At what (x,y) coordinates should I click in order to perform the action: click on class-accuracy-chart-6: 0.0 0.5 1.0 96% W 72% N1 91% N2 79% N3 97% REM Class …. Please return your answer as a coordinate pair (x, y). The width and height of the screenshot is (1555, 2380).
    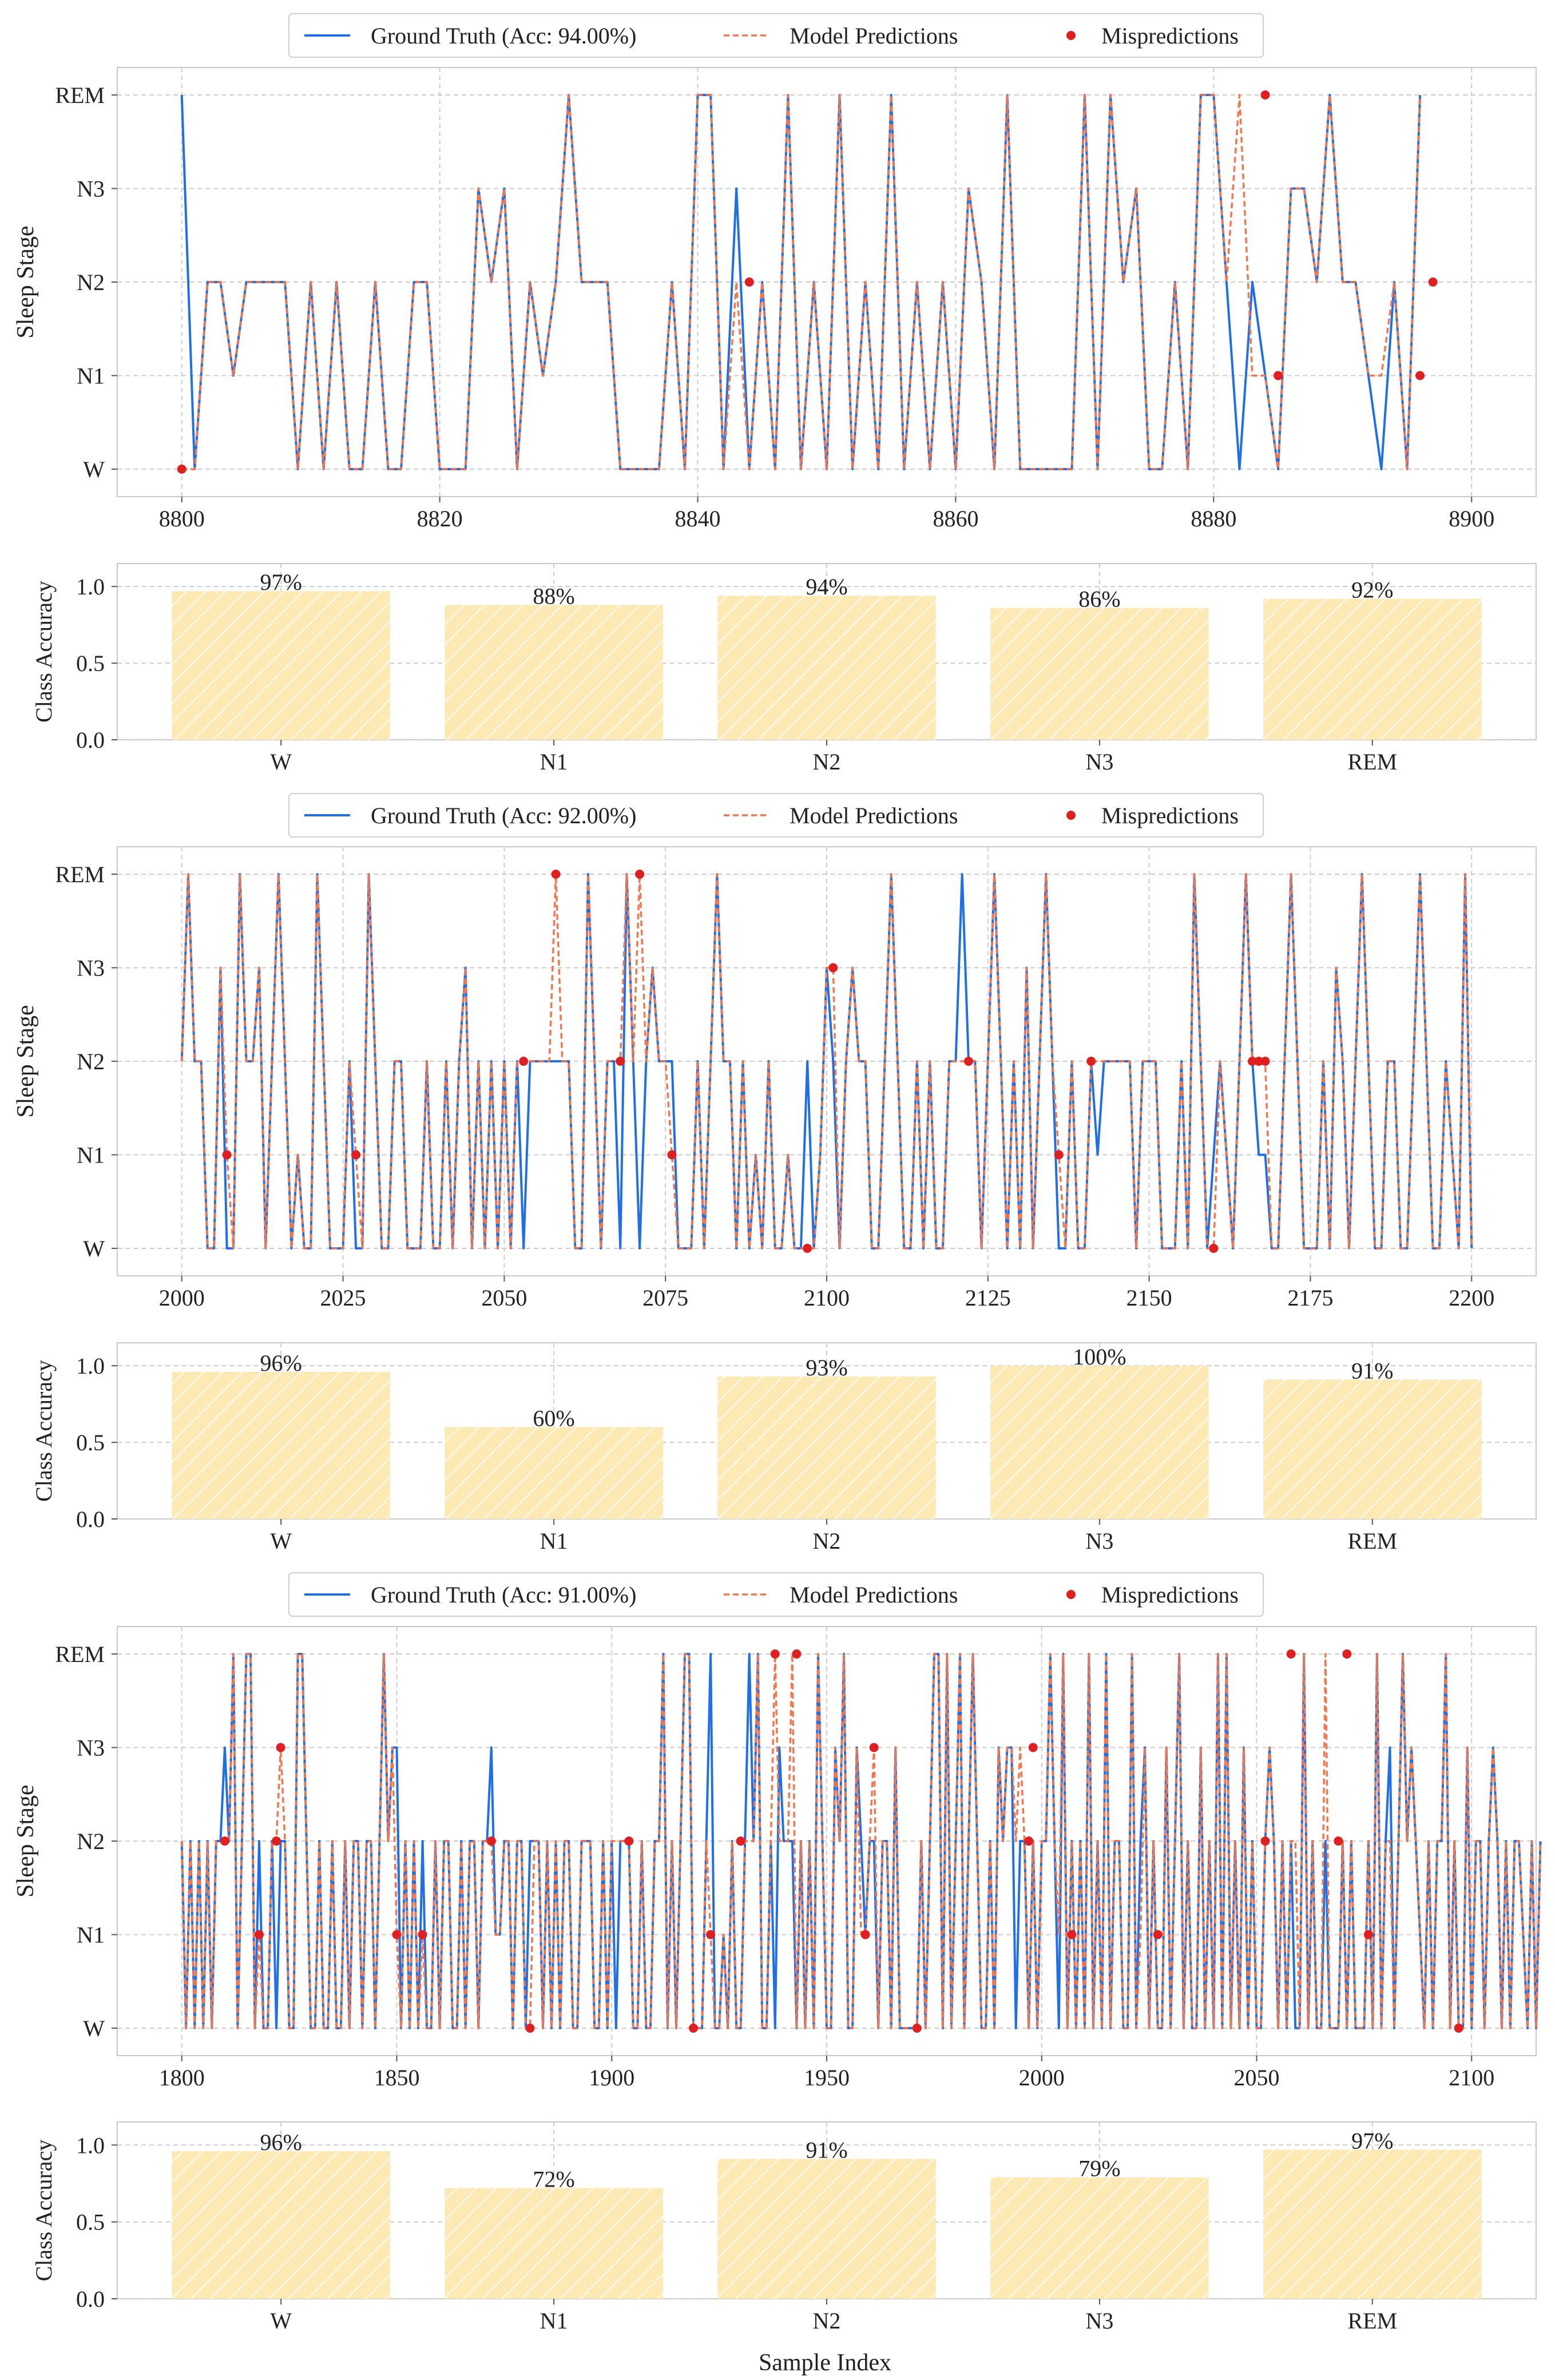
    Looking at the image, I should click on (784, 2227).